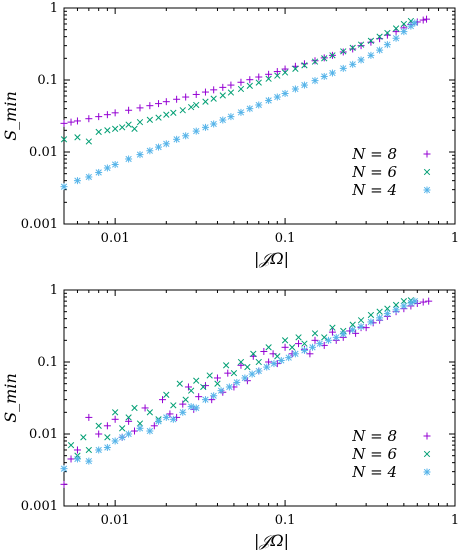  What do you see at coordinates (374, 172) in the screenshot?
I see `legend-label: N = 6` at bounding box center [374, 172].